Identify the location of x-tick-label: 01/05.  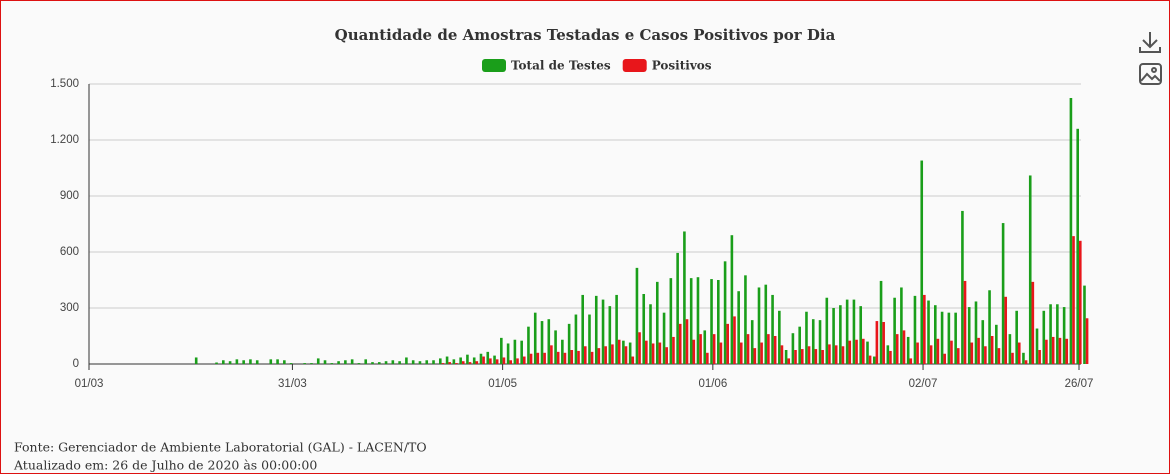
(502, 384).